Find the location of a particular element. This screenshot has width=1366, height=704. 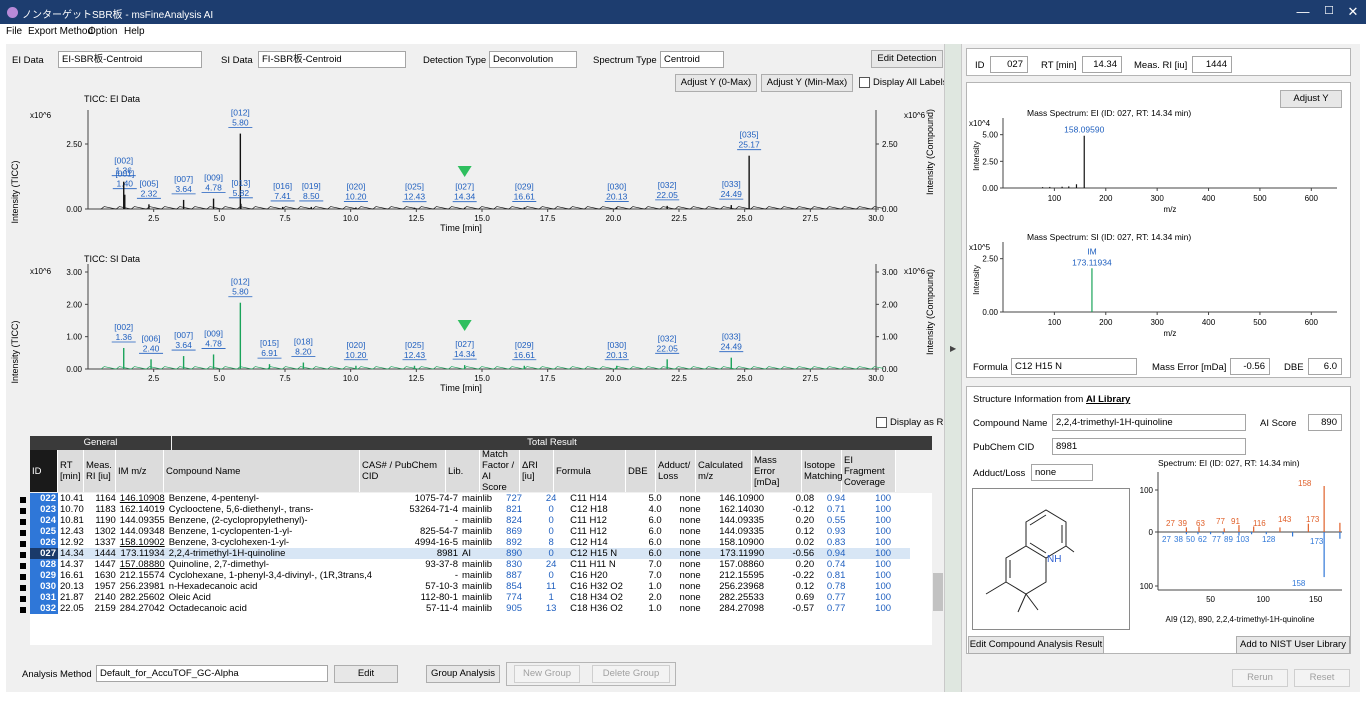

reset-button: Reset is located at coordinates (1322, 678).